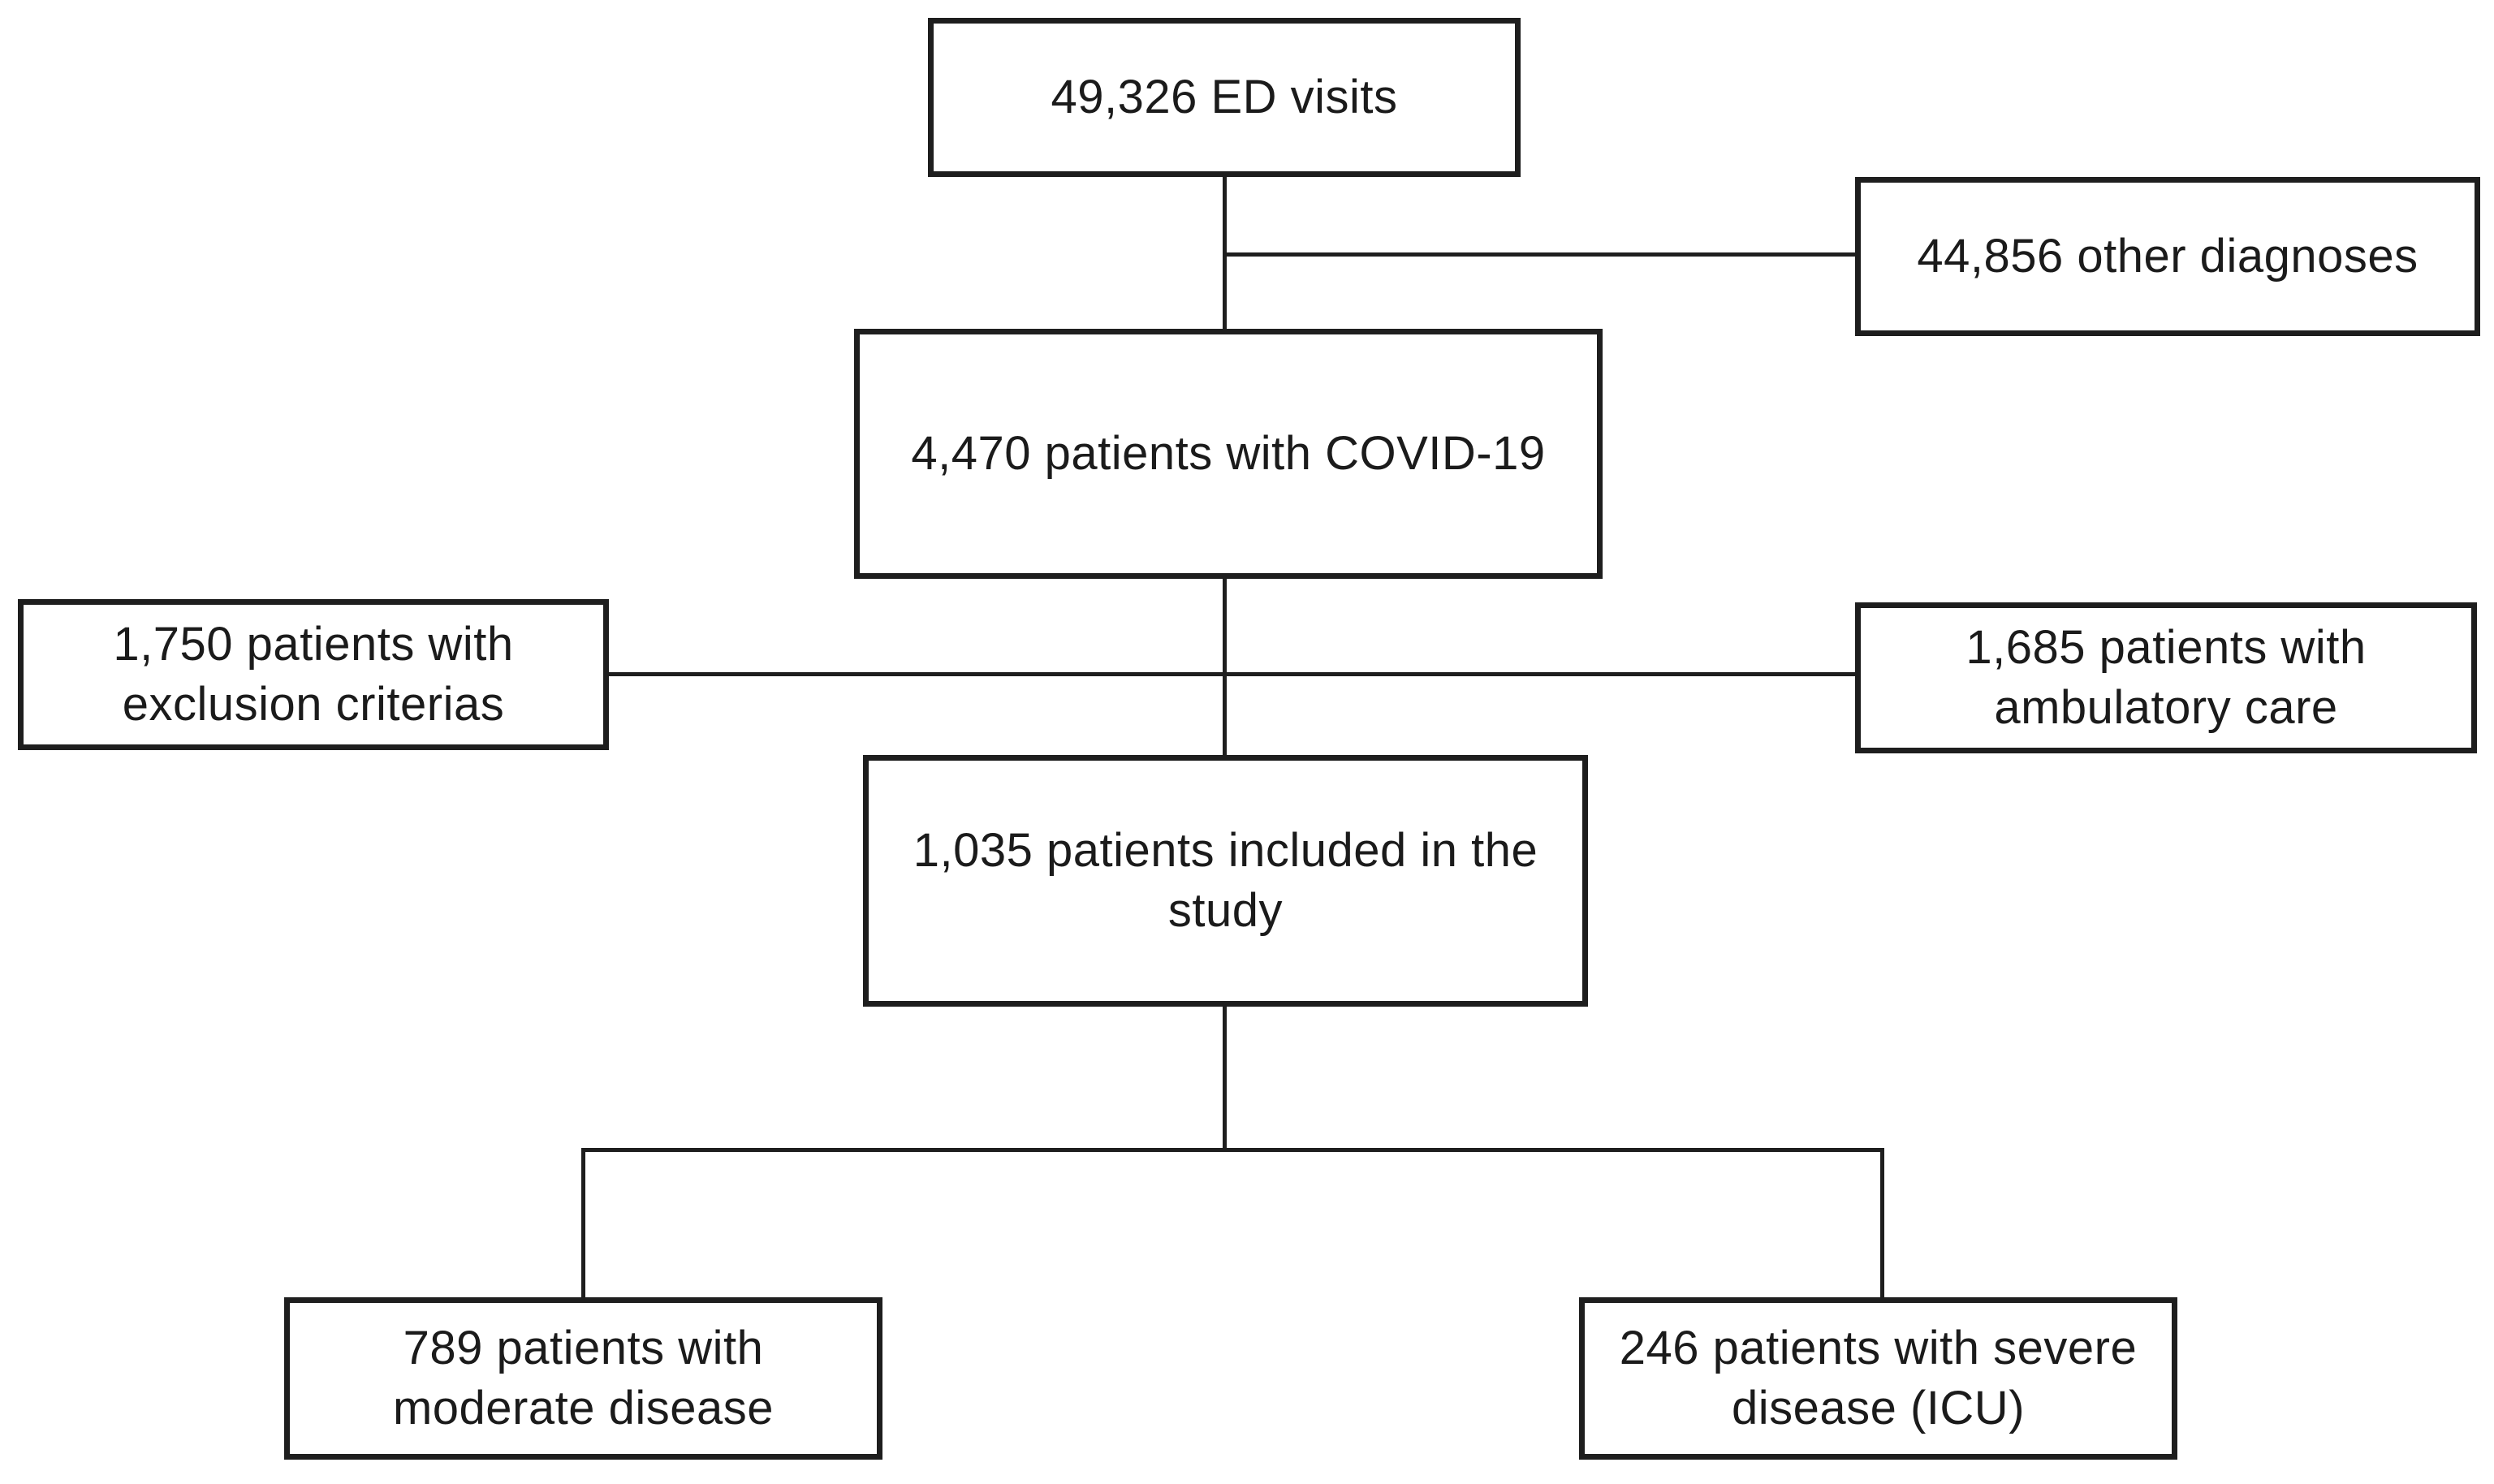 The width and height of the screenshot is (2494, 1484). I want to click on connector-drop-moderate, so click(583, 1224).